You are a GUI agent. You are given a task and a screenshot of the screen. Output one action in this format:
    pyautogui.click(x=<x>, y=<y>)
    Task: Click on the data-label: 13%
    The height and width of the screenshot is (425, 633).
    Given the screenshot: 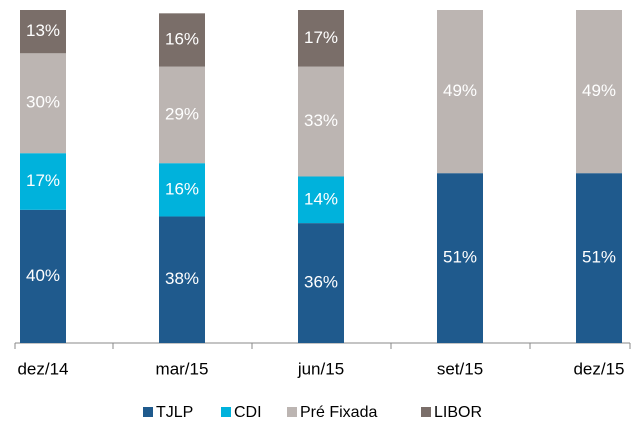 What is the action you would take?
    pyautogui.click(x=43, y=30)
    